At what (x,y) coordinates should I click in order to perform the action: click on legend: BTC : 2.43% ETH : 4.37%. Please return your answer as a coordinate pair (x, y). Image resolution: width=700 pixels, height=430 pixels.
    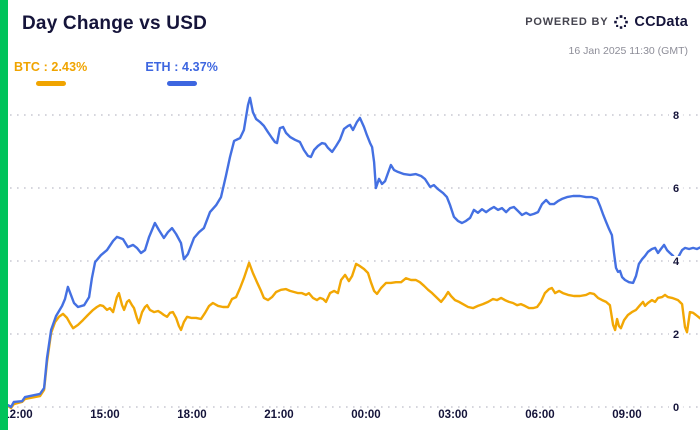
    Looking at the image, I should click on (116, 73).